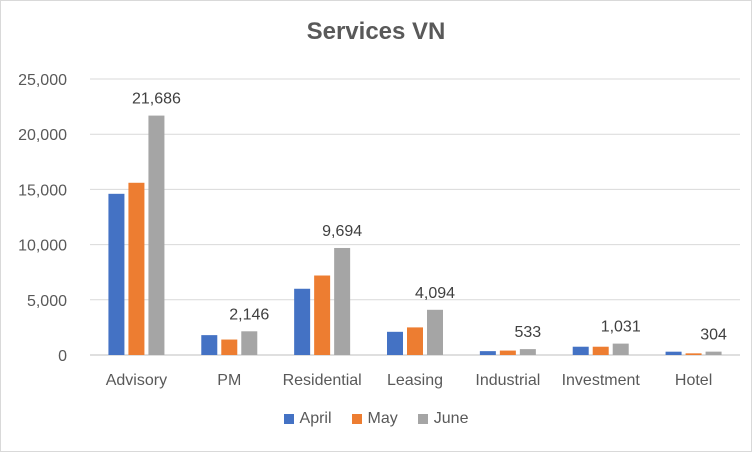 This screenshot has height=452, width=752. I want to click on legend-label-april: April, so click(315, 418).